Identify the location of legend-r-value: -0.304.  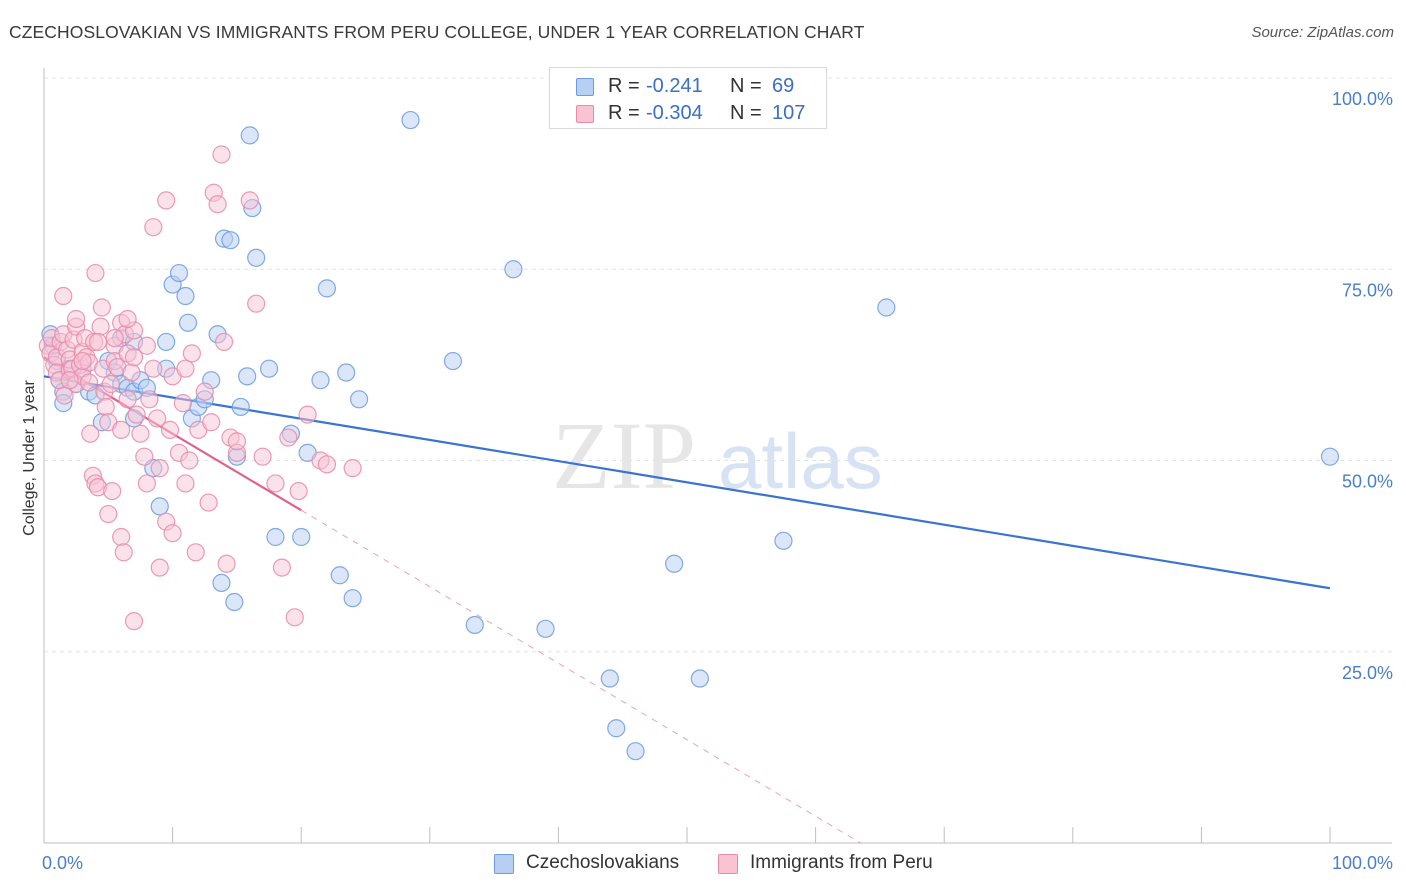
(674, 113).